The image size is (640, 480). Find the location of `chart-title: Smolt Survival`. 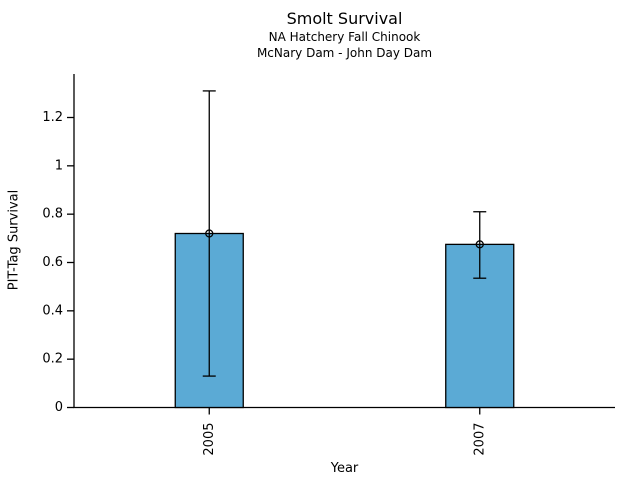

chart-title: Smolt Survival is located at coordinates (344, 18).